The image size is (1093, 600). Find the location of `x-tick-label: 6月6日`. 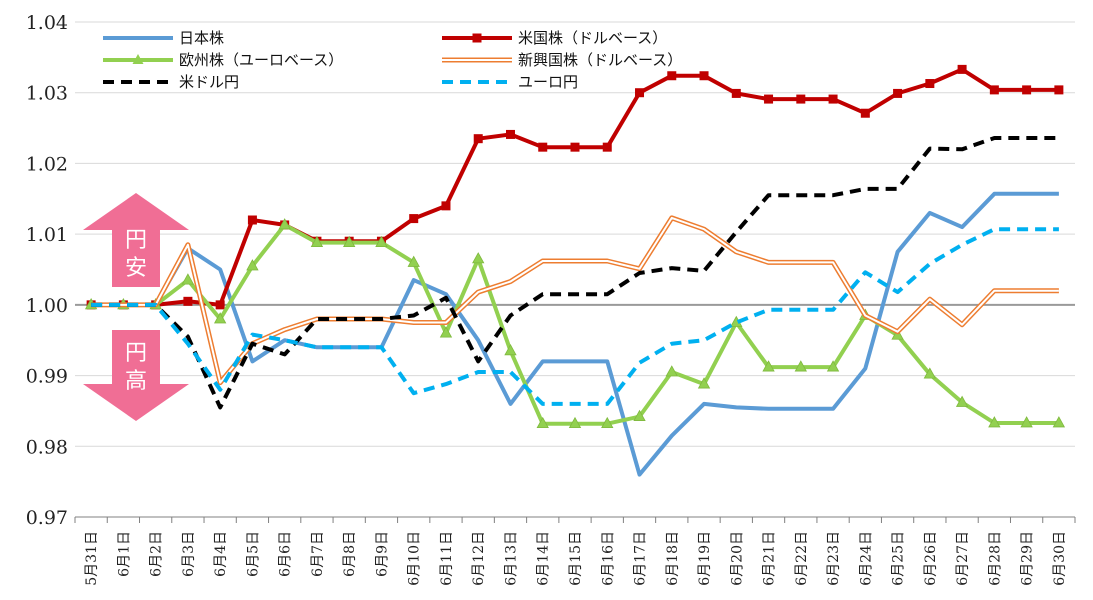

x-tick-label: 6月6日 is located at coordinates (286, 554).